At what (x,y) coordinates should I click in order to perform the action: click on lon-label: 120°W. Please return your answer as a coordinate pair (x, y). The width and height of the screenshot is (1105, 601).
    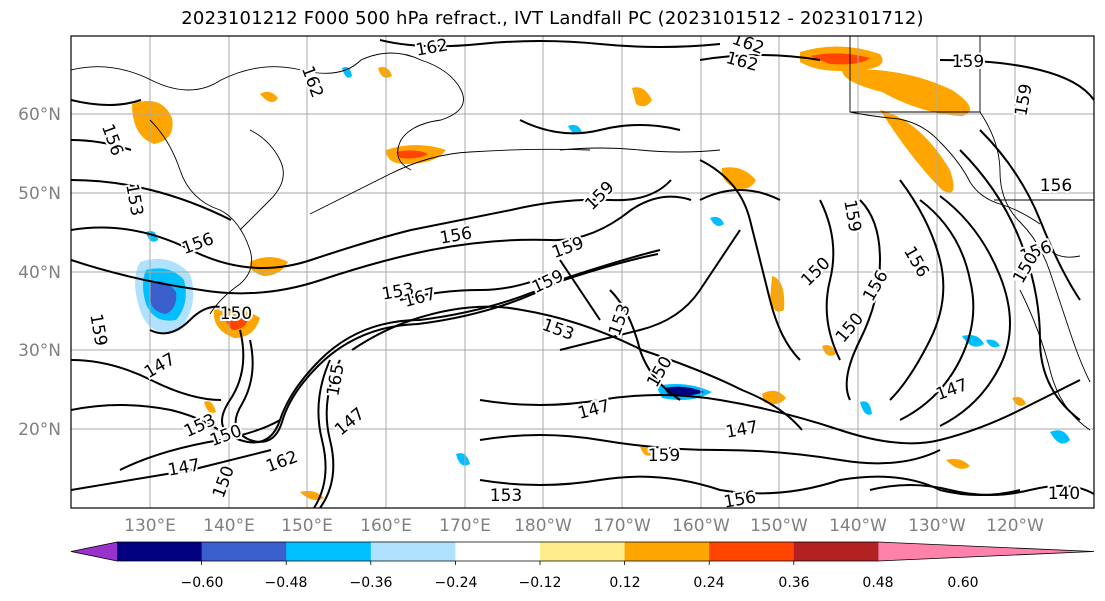
    Looking at the image, I should click on (1015, 526).